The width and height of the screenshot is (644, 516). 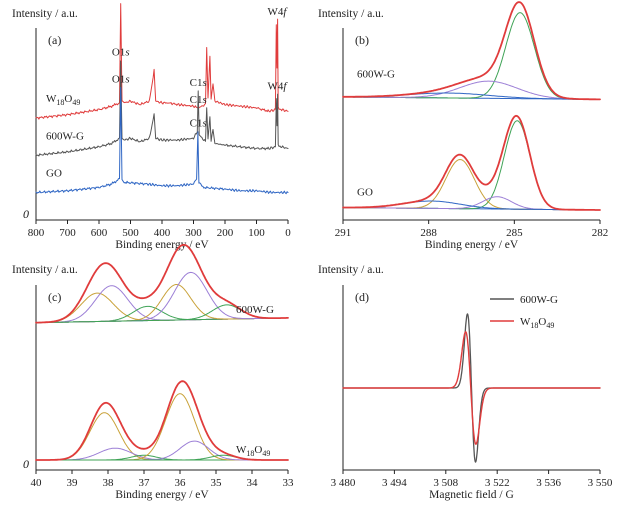 What do you see at coordinates (471, 495) in the screenshot?
I see `x-axis-title: Magnetic field / G` at bounding box center [471, 495].